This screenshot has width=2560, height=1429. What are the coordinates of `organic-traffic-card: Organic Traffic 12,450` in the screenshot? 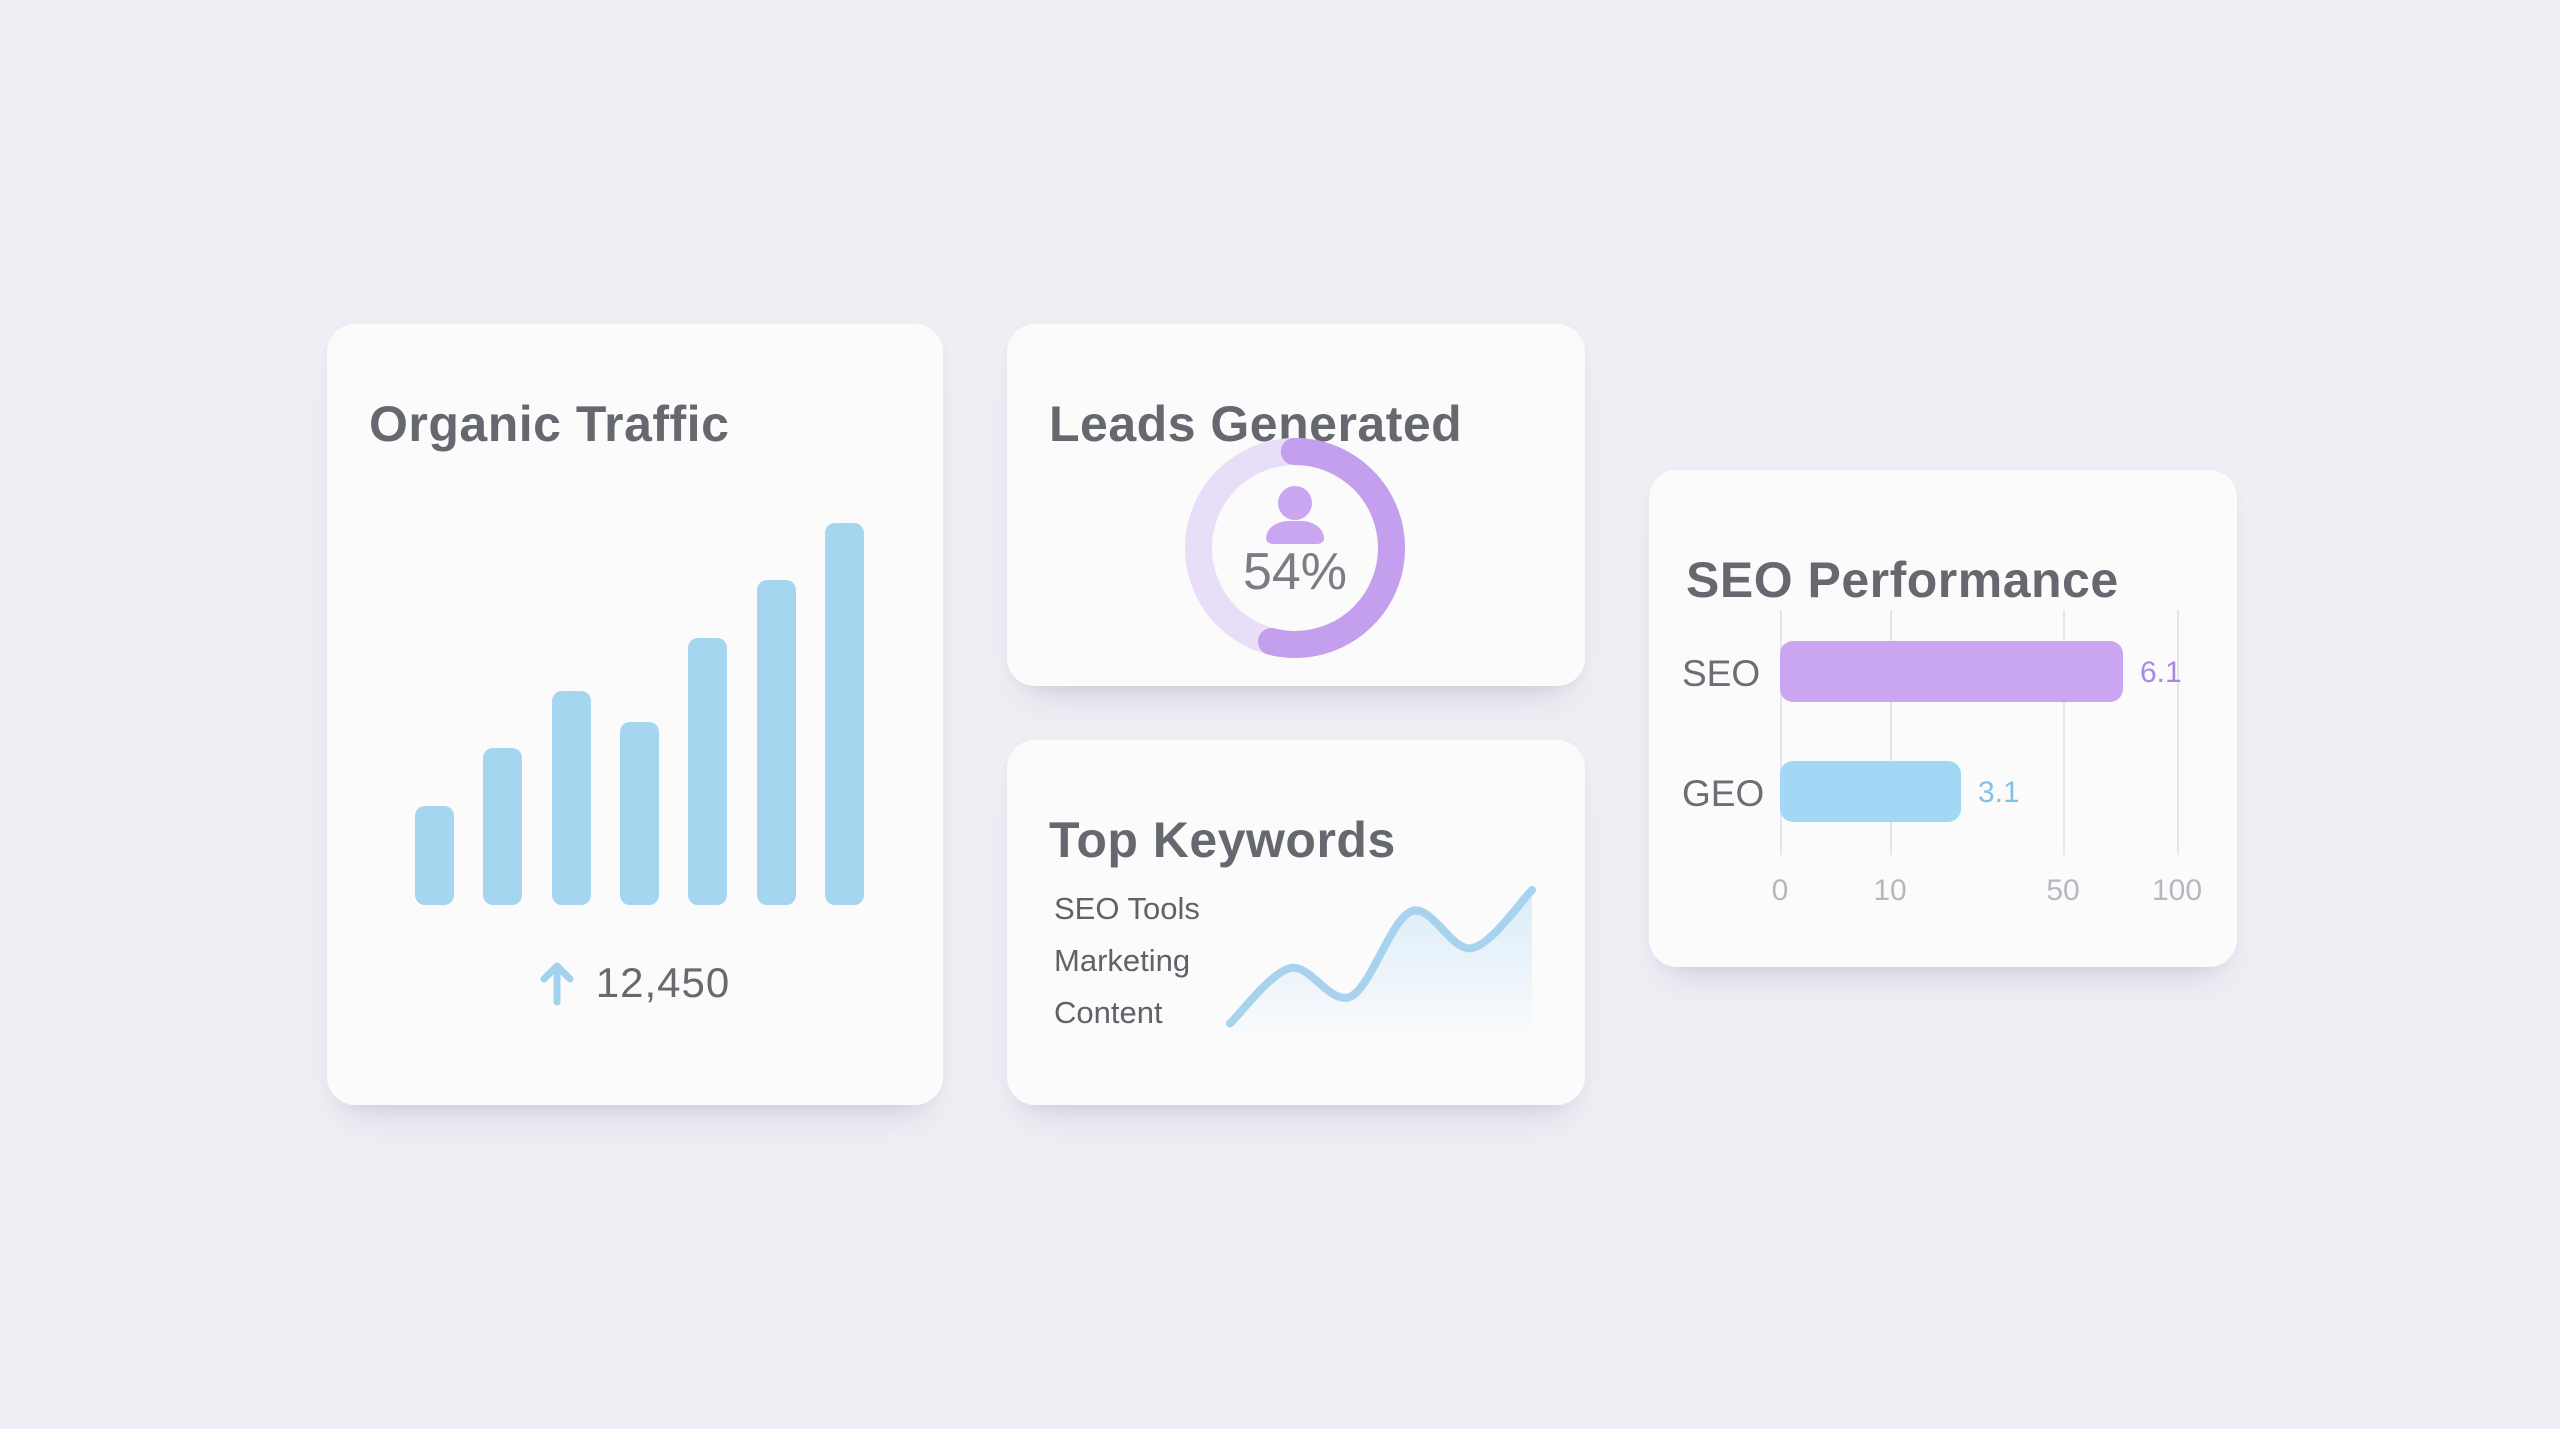 It's located at (635, 714).